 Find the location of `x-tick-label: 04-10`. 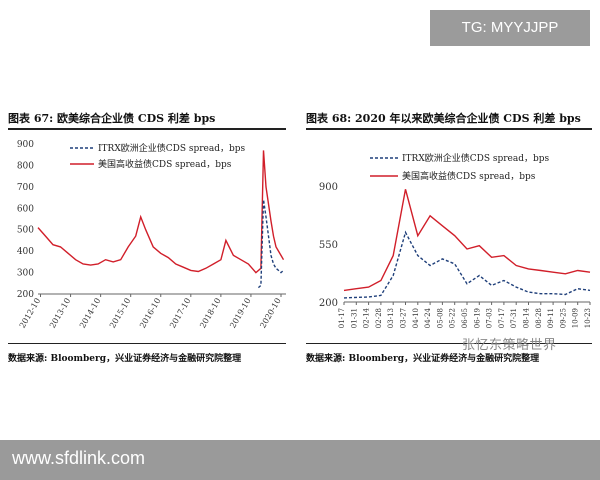

x-tick-label: 04-10 is located at coordinates (416, 318).